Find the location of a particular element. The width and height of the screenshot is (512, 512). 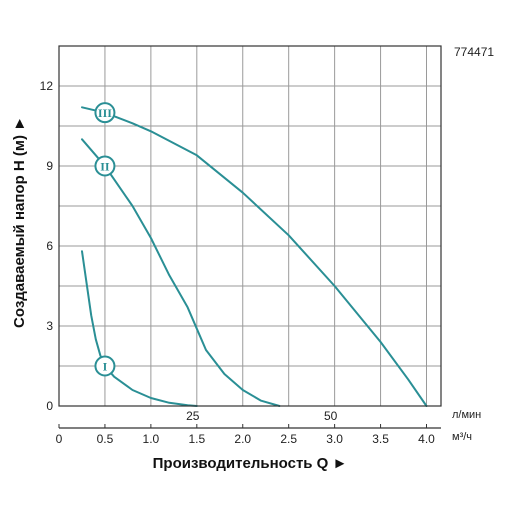

y-tick-label: 9 is located at coordinates (49, 166).